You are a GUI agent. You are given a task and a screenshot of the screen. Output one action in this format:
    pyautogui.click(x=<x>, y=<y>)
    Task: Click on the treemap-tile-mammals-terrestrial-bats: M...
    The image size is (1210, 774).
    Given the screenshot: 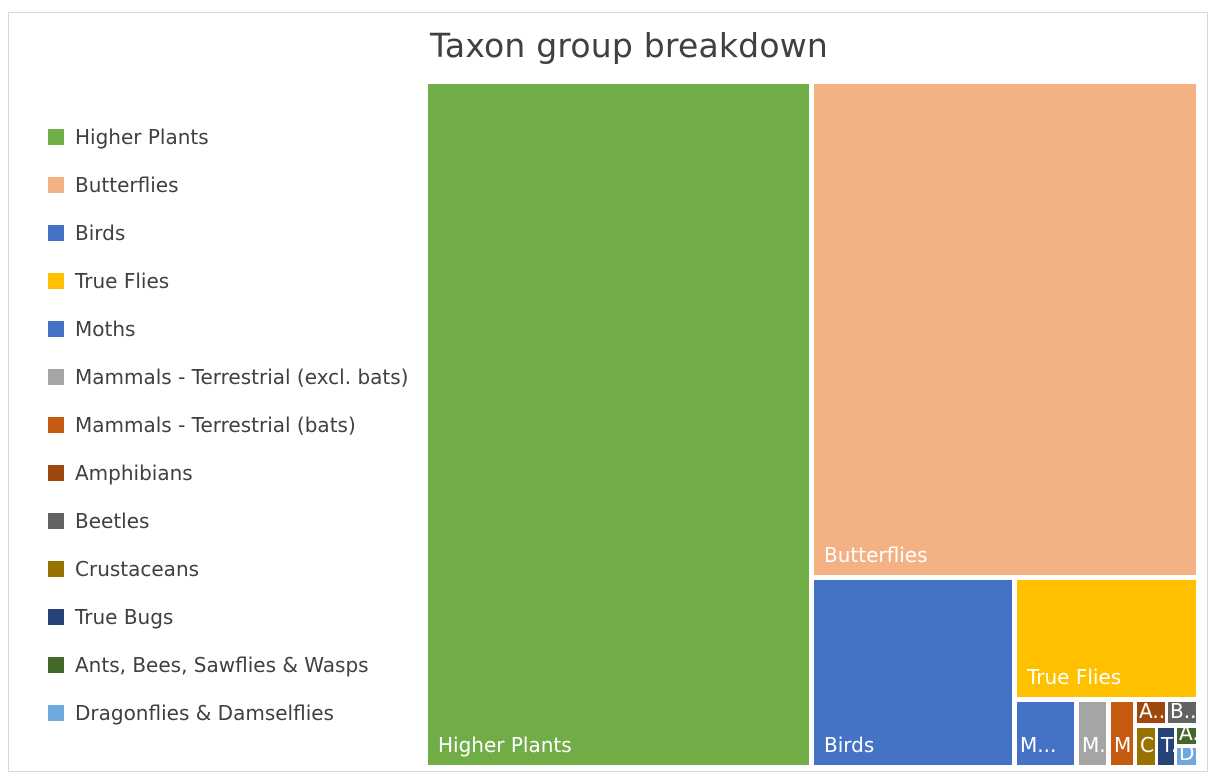 What is the action you would take?
    pyautogui.click(x=1130, y=733)
    